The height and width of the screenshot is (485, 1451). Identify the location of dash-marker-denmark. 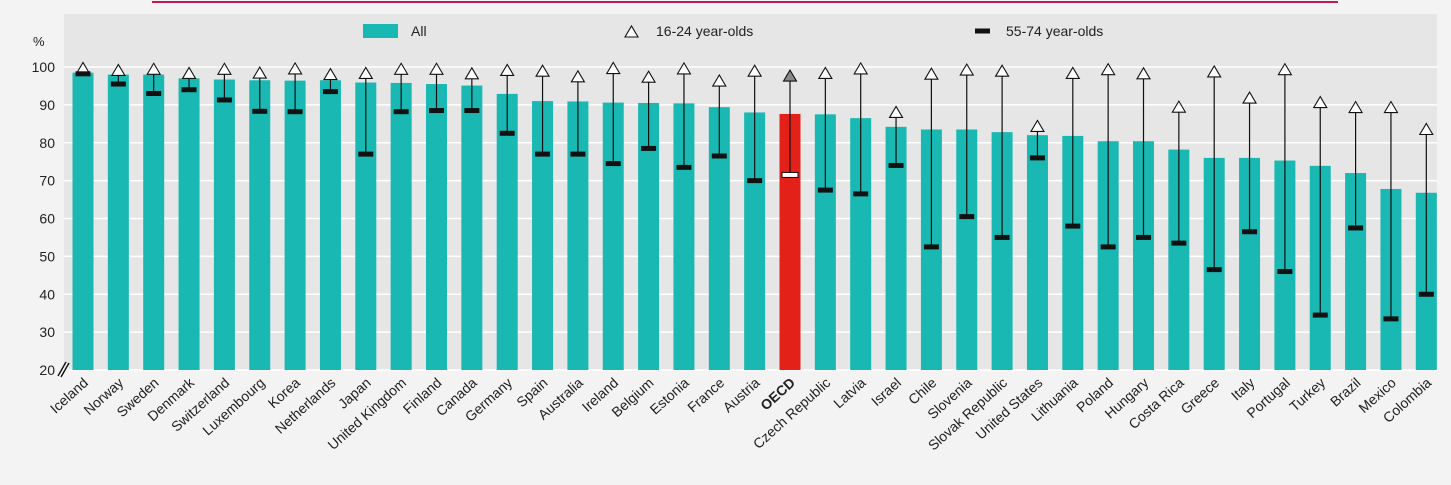
(189, 90).